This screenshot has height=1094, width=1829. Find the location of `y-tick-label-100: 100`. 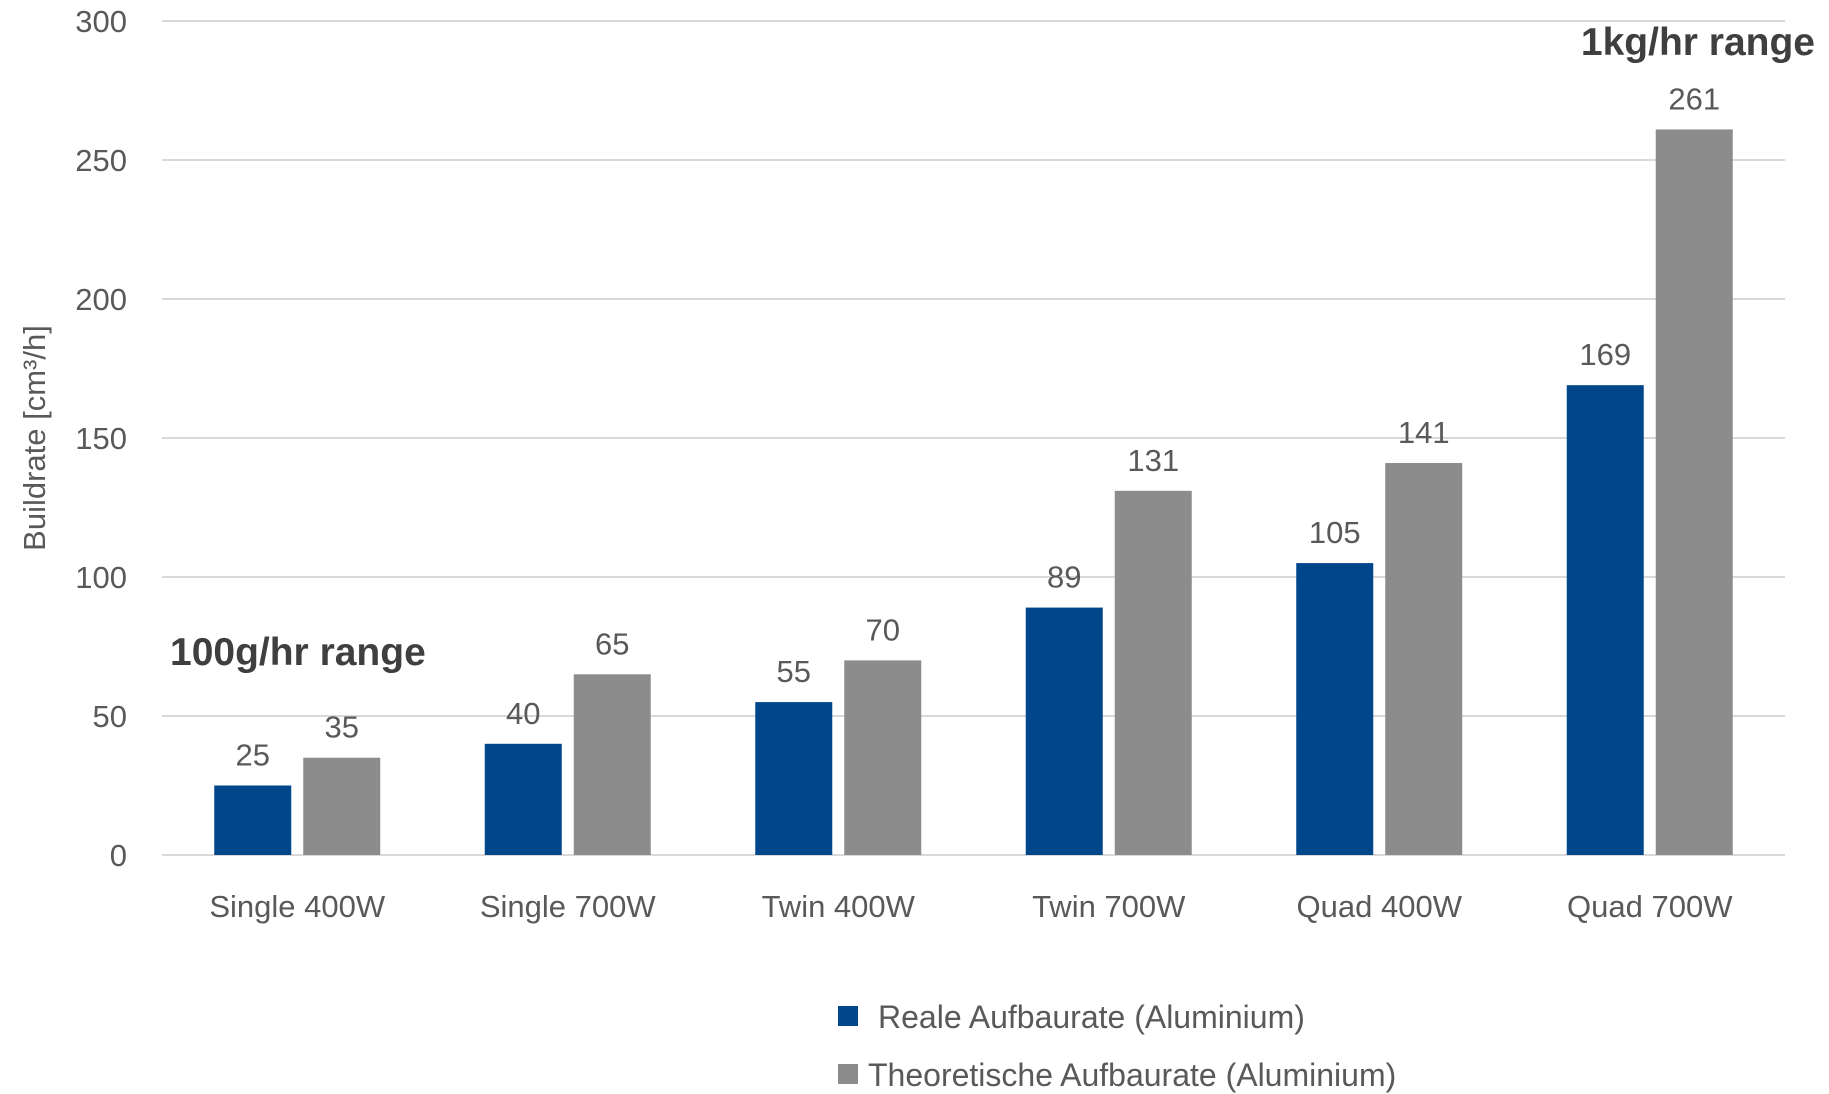

y-tick-label-100: 100 is located at coordinates (101, 577).